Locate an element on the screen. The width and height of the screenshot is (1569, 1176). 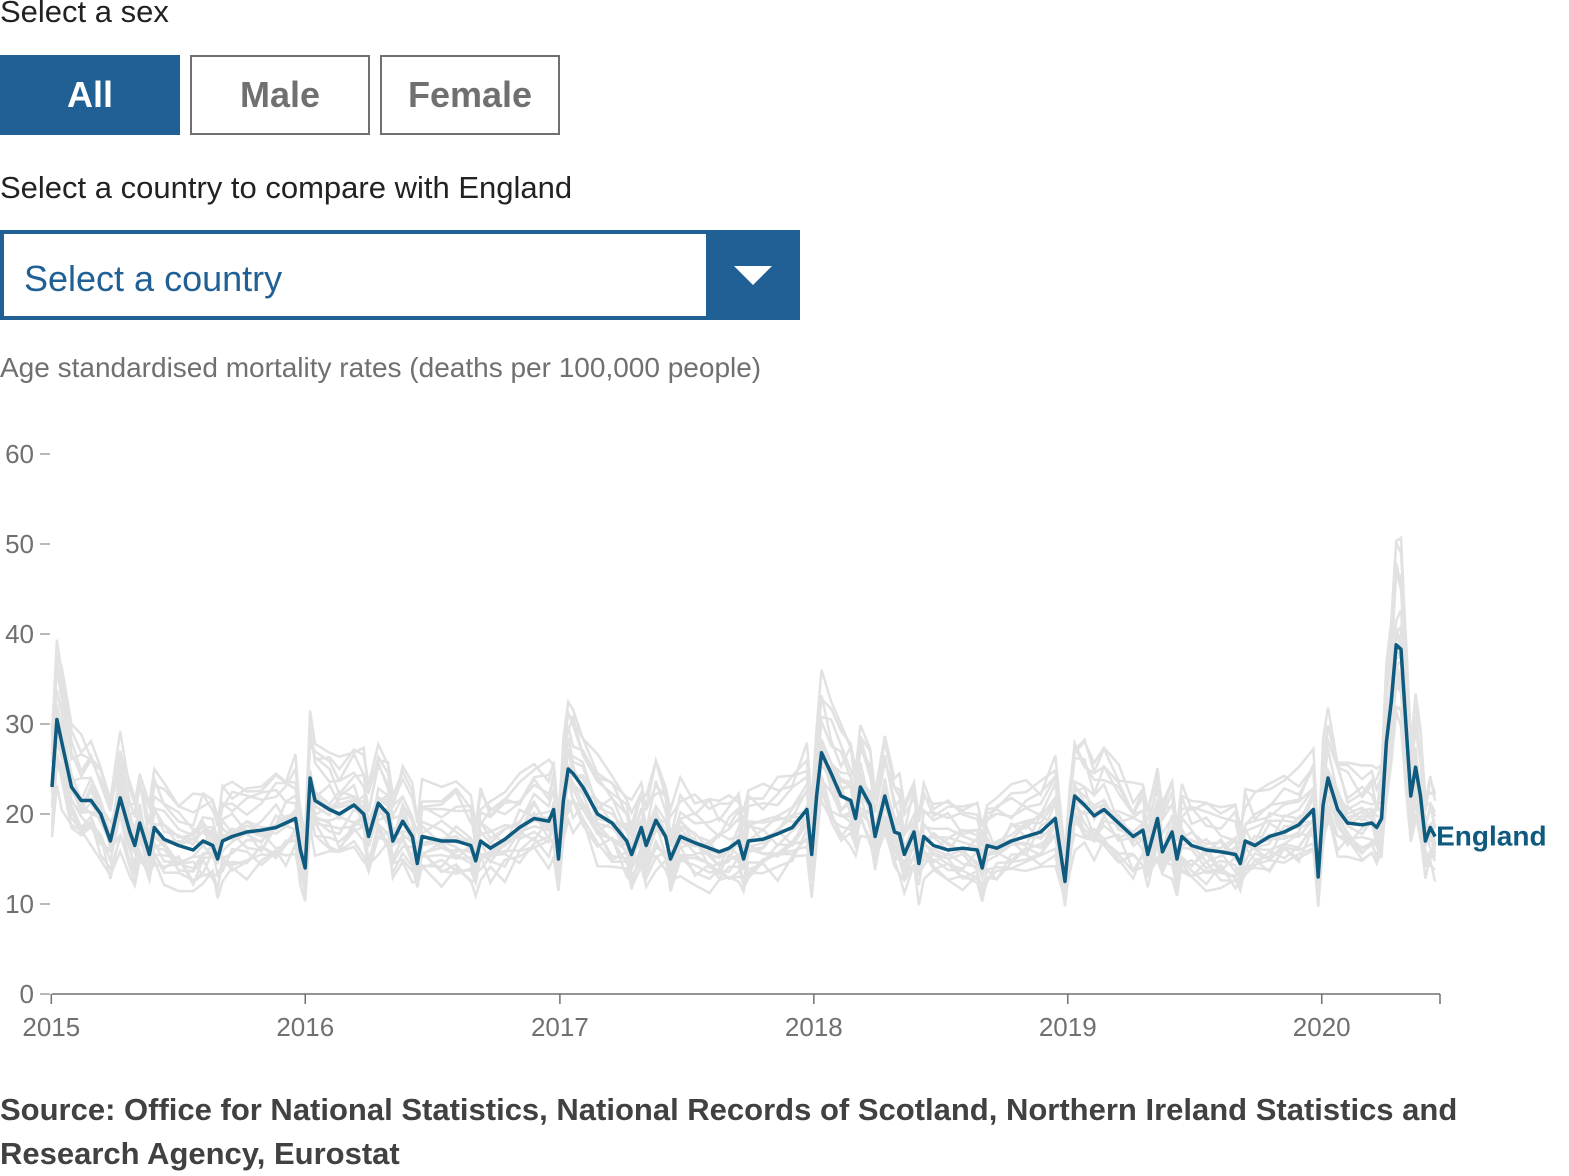
england-series-label: England is located at coordinates (1491, 836).